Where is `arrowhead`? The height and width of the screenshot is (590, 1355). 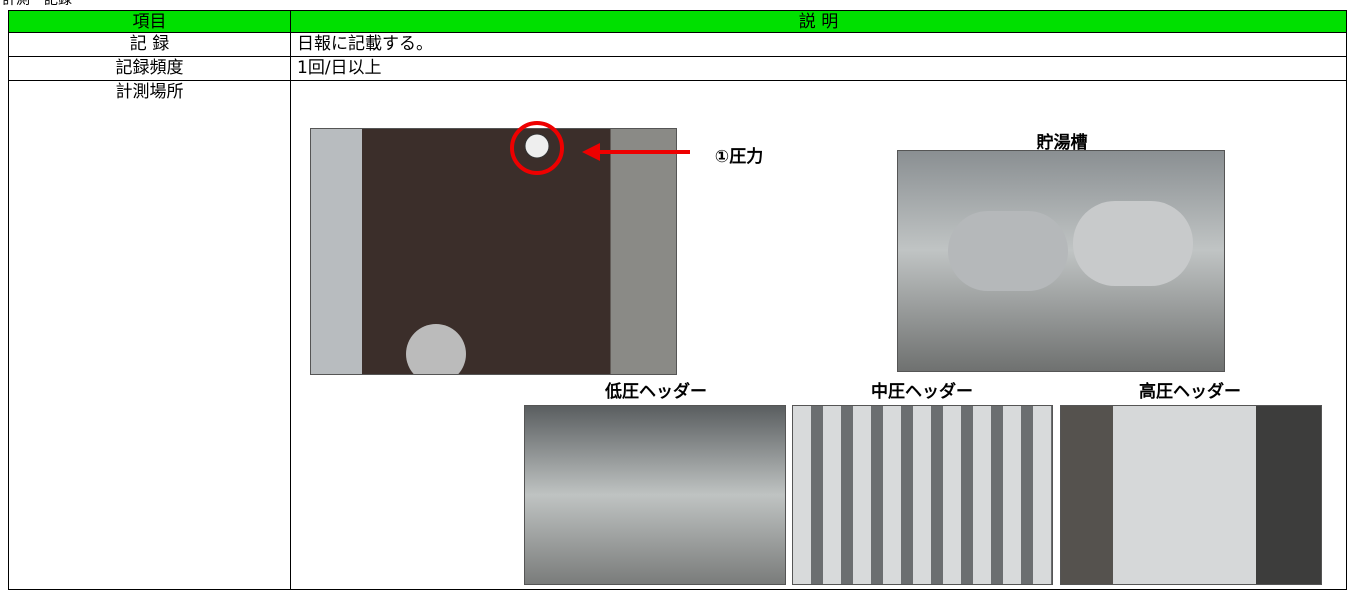
arrowhead is located at coordinates (591, 152).